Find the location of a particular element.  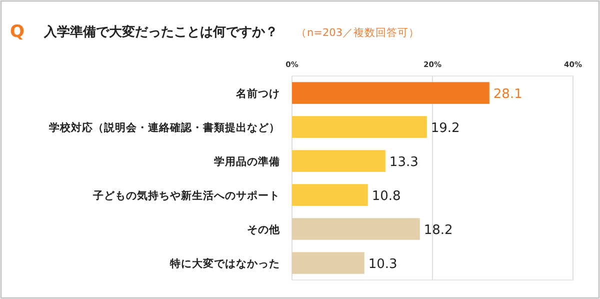

data-label: 18.2 is located at coordinates (438, 230).